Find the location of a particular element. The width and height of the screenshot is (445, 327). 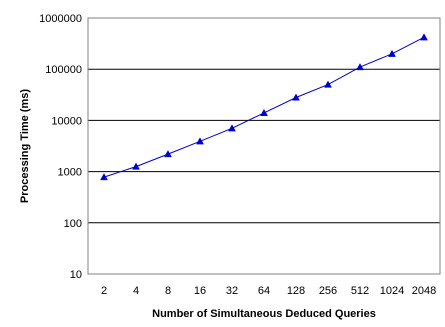

x-tick-label: 8 is located at coordinates (168, 291).